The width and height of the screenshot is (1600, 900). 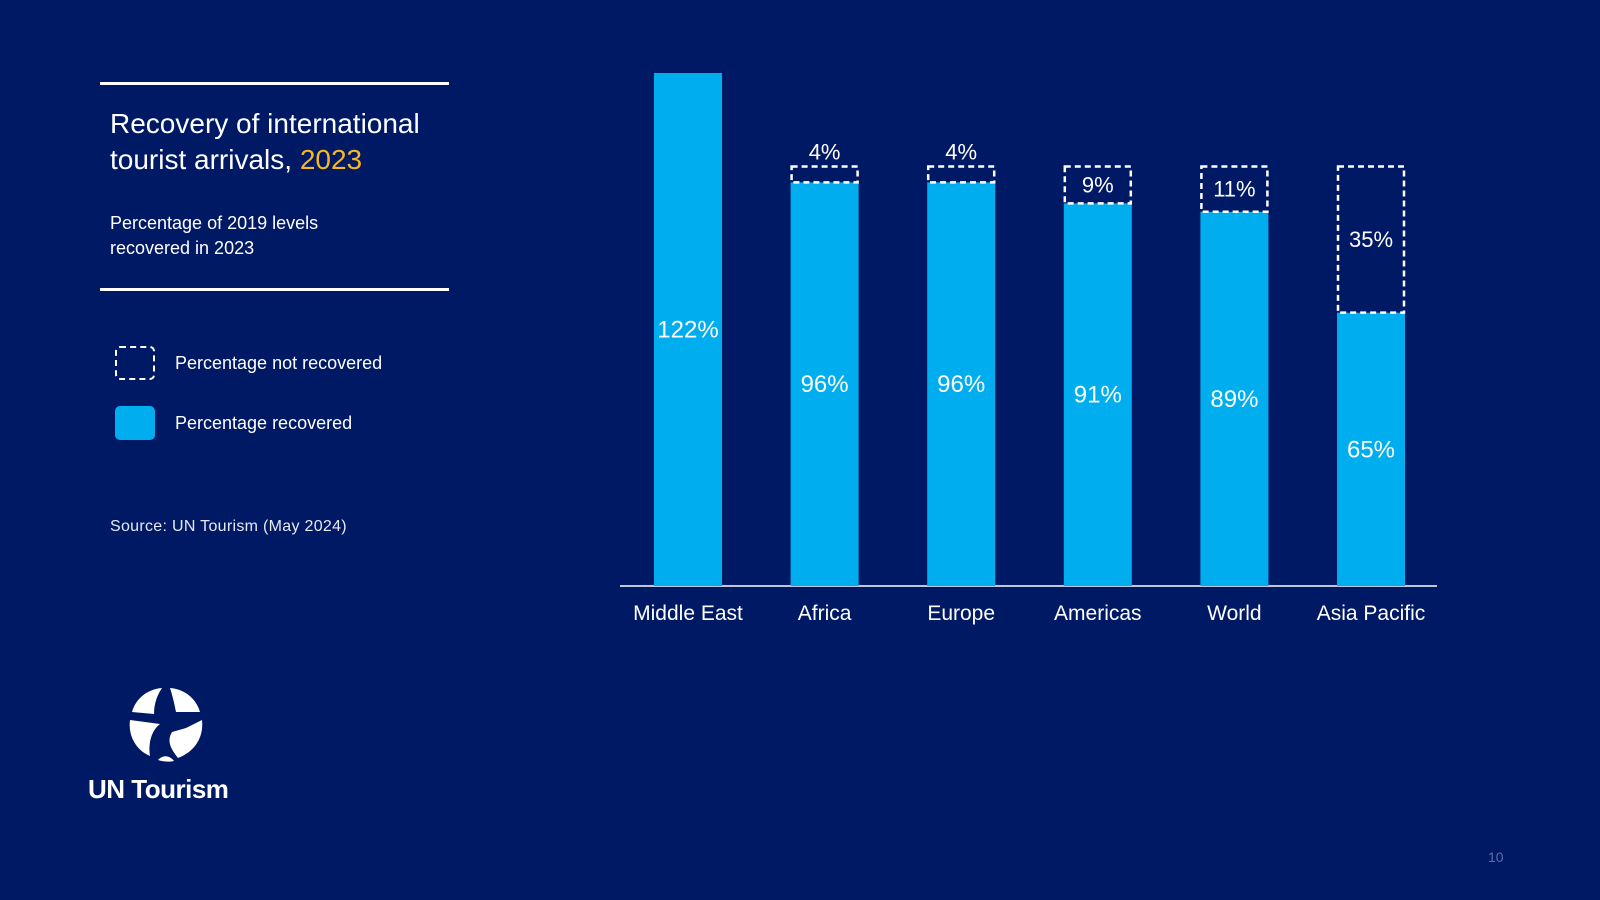 I want to click on source-note: Source: UN Tourism (May 2024), so click(x=228, y=526).